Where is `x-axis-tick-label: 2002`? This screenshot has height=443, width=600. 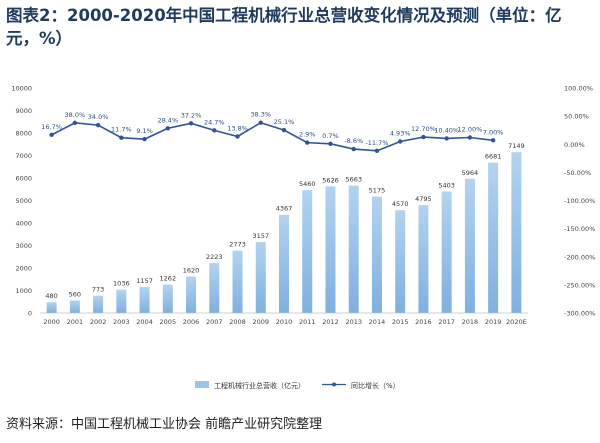 x-axis-tick-label: 2002 is located at coordinates (98, 322).